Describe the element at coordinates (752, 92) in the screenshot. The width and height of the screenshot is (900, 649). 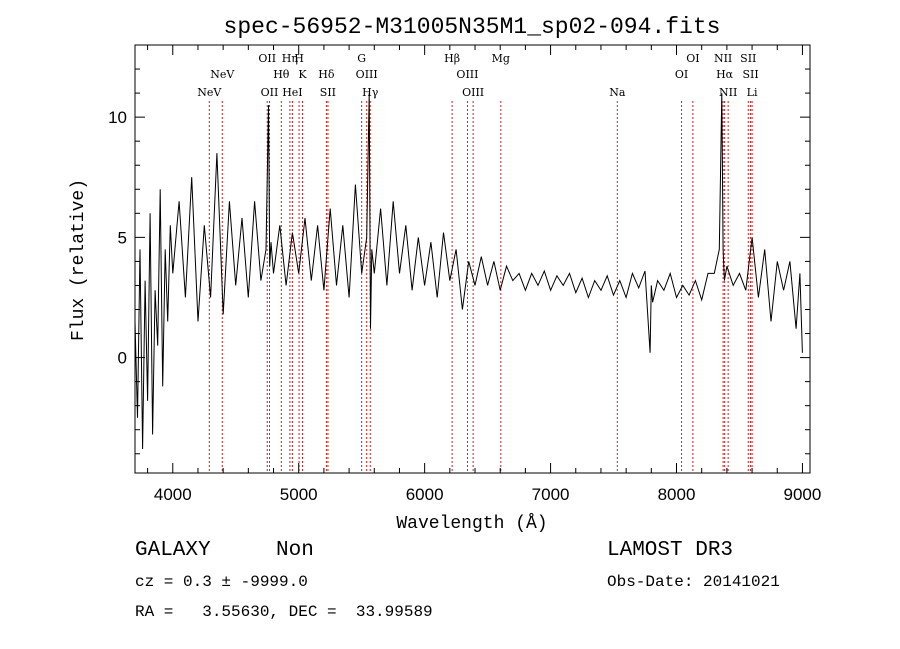
I see `line-label: Li` at that location.